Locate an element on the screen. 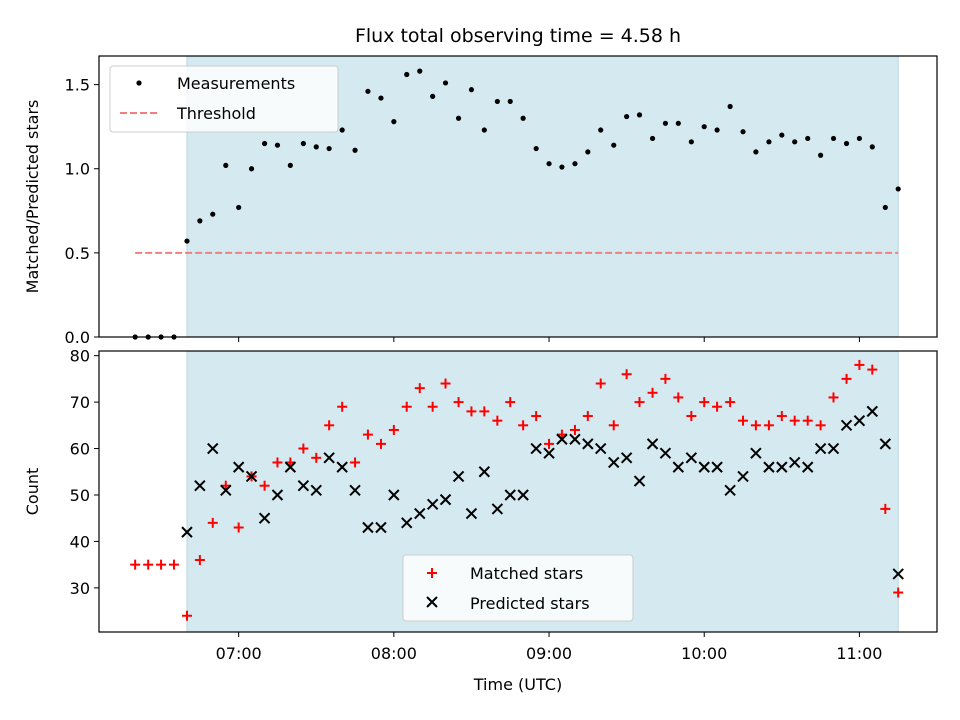 Image resolution: width=960 pixels, height=720 pixels. y-tick-label: 1.0 is located at coordinates (77, 169).